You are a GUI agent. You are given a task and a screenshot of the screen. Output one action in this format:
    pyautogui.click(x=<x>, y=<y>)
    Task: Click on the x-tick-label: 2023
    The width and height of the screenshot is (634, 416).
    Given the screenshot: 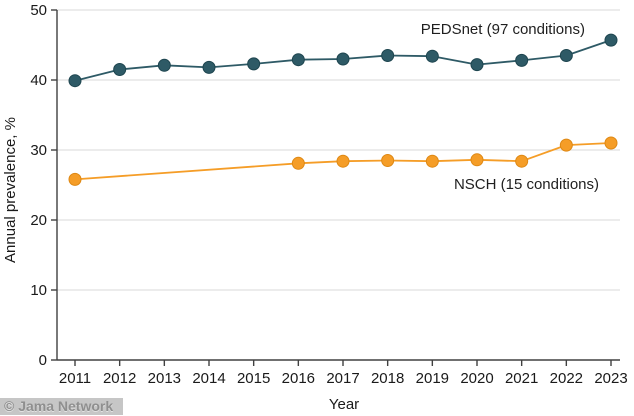 What is the action you would take?
    pyautogui.click(x=610, y=378)
    